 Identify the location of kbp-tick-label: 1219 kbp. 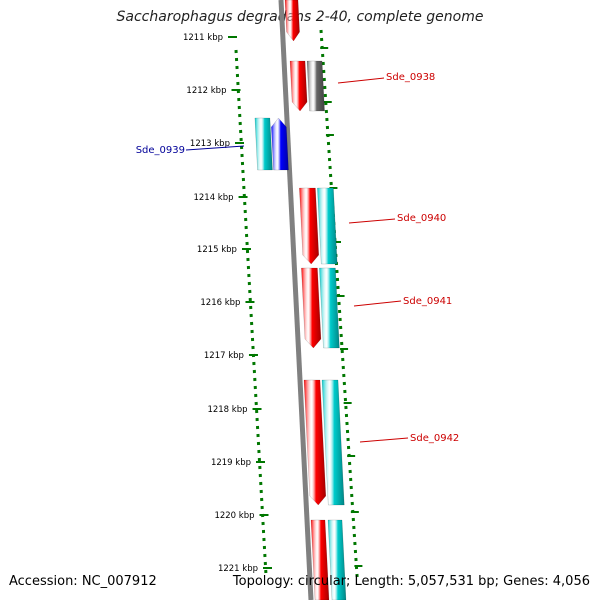
(231, 463).